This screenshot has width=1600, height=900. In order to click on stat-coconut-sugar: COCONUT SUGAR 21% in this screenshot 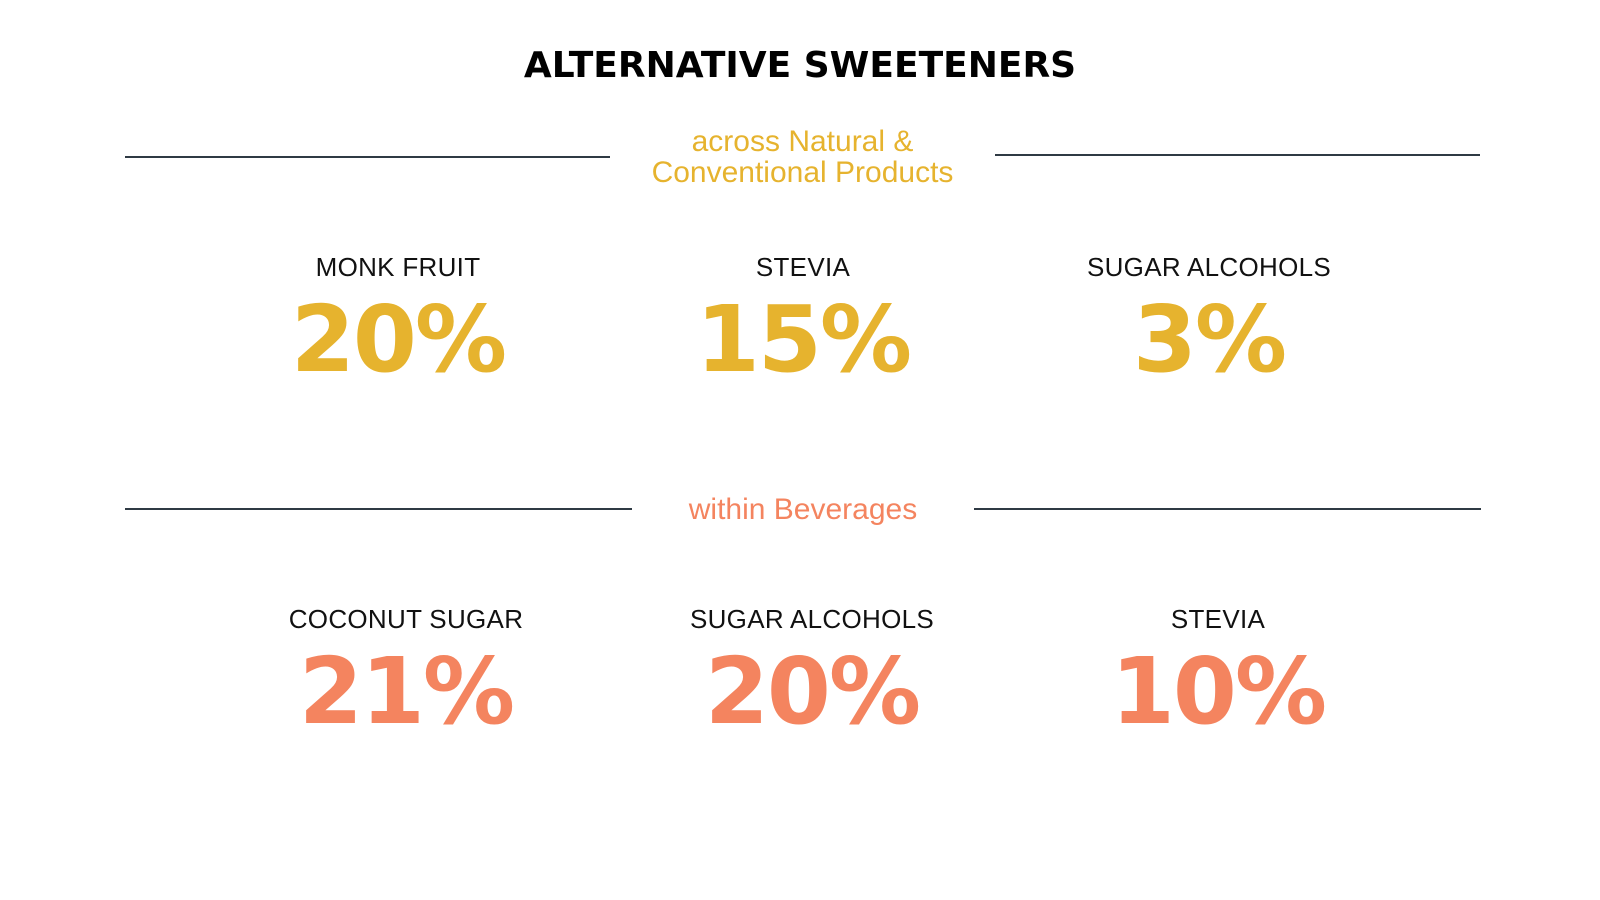, I will do `click(406, 673)`.